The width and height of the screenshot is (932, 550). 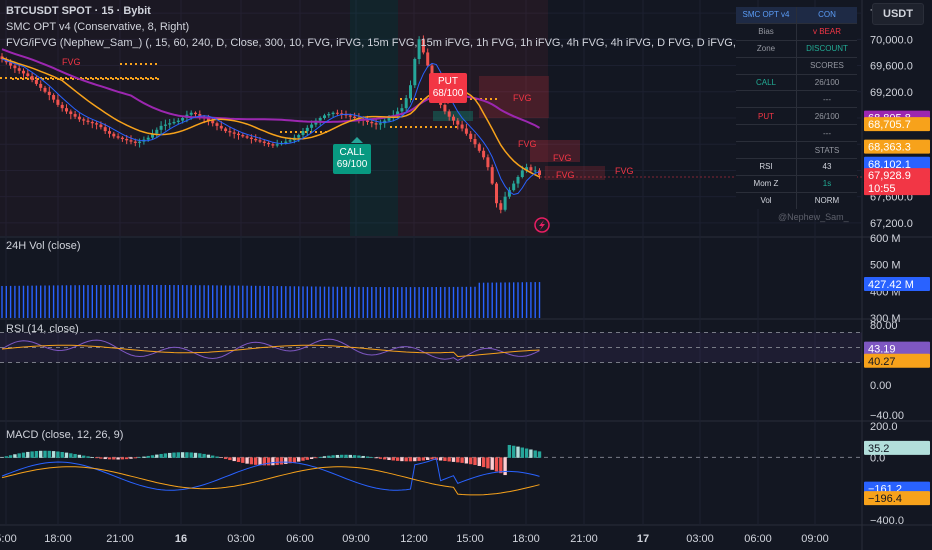 I want to click on stats-row: STATS, so click(x=796, y=150).